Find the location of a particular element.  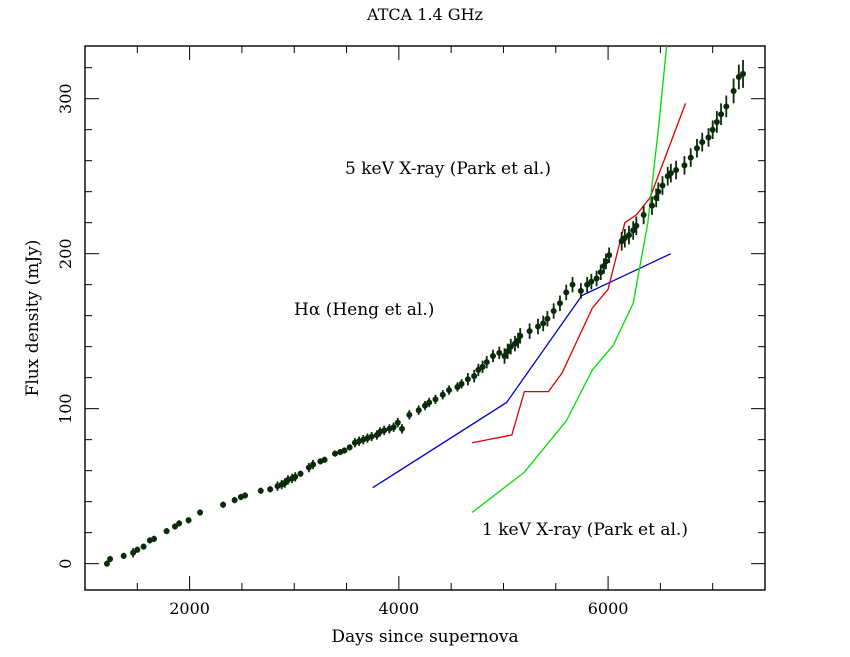

annotation-1kev: 1 keV X-ray (Park et al.) is located at coordinates (585, 530).